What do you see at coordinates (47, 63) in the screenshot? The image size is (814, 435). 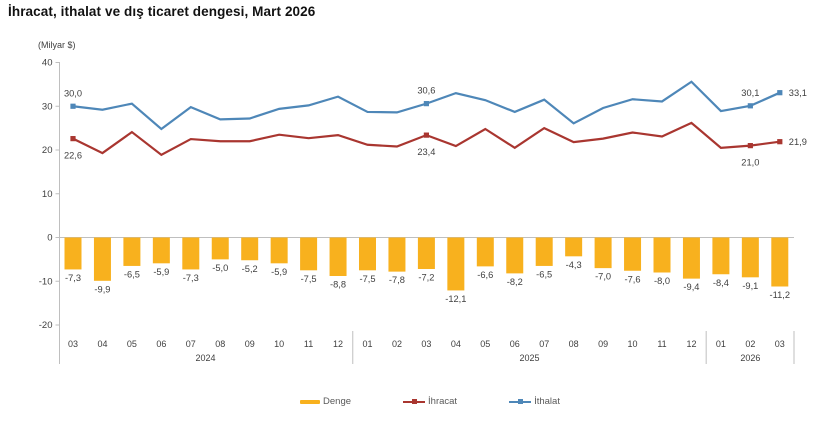 I see `y-axis-tick-label: 40` at bounding box center [47, 63].